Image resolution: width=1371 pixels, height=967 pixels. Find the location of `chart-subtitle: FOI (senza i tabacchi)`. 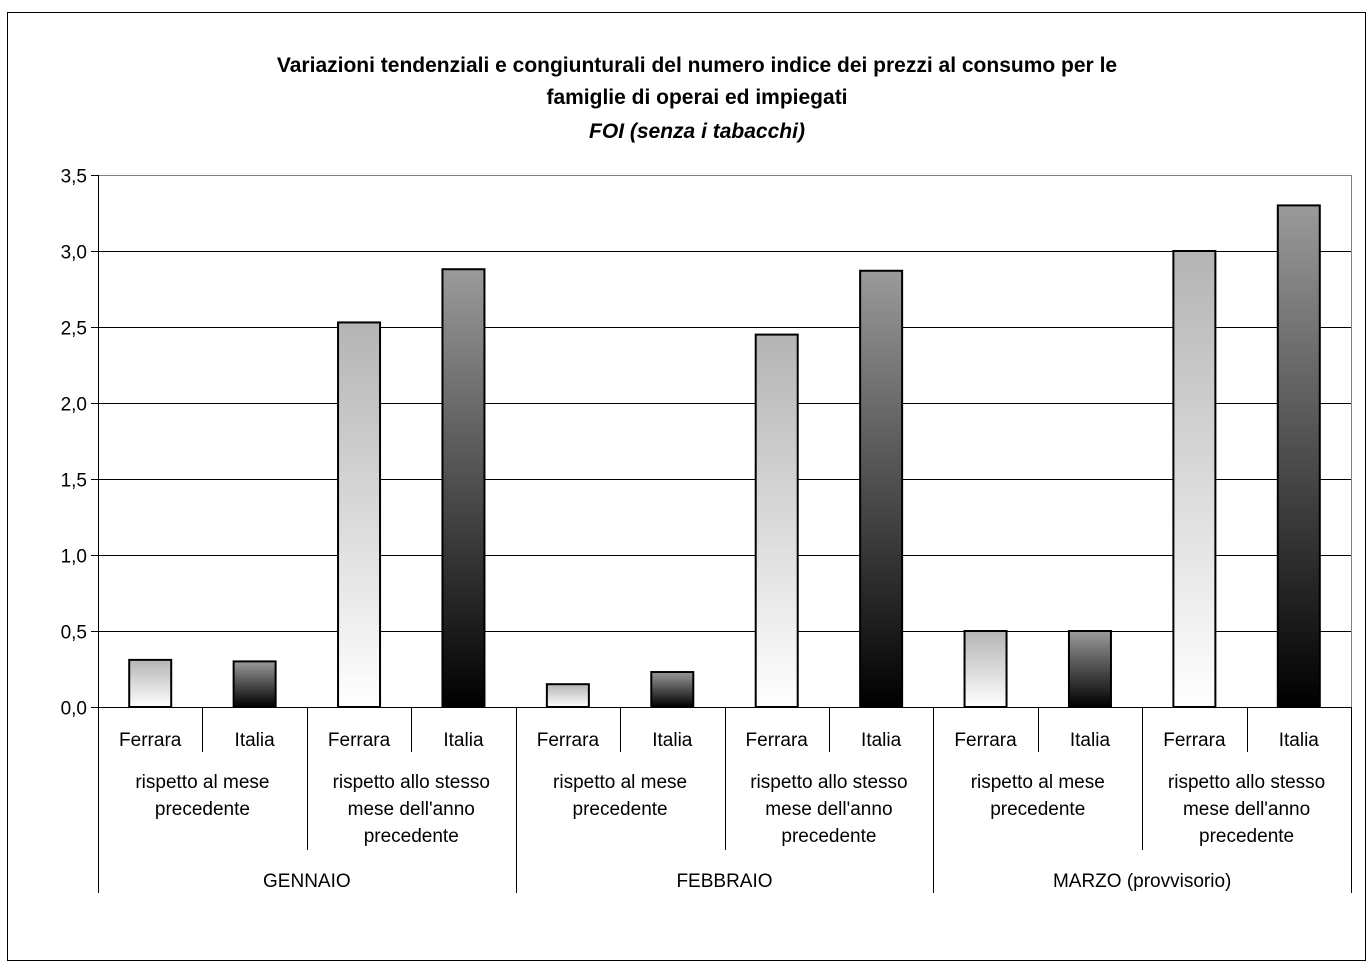

chart-subtitle: FOI (senza i tabacchi) is located at coordinates (697, 131).